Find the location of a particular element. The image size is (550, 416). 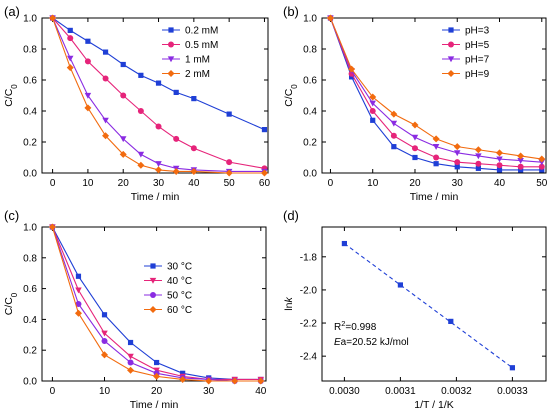

panel-c-ylabel: C/C0 is located at coordinates (11, 303).